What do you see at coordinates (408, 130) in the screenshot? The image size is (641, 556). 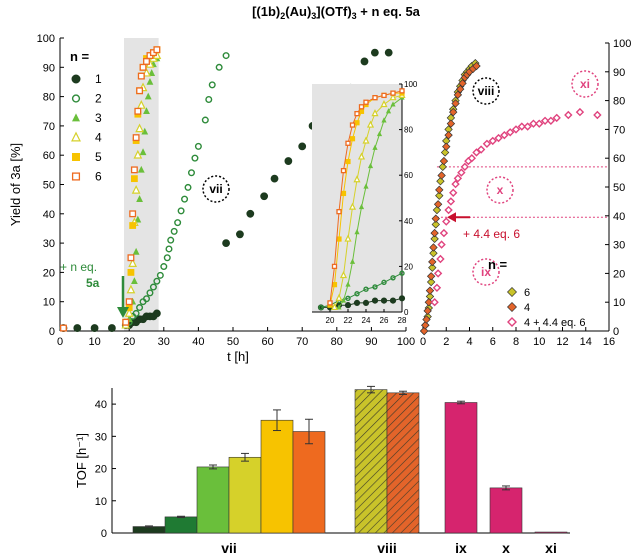 I see `inset-y-tick-label: 80` at bounding box center [408, 130].